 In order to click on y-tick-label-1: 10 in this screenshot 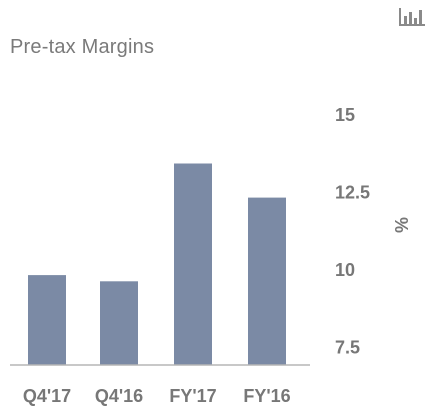, I will do `click(345, 270)`.